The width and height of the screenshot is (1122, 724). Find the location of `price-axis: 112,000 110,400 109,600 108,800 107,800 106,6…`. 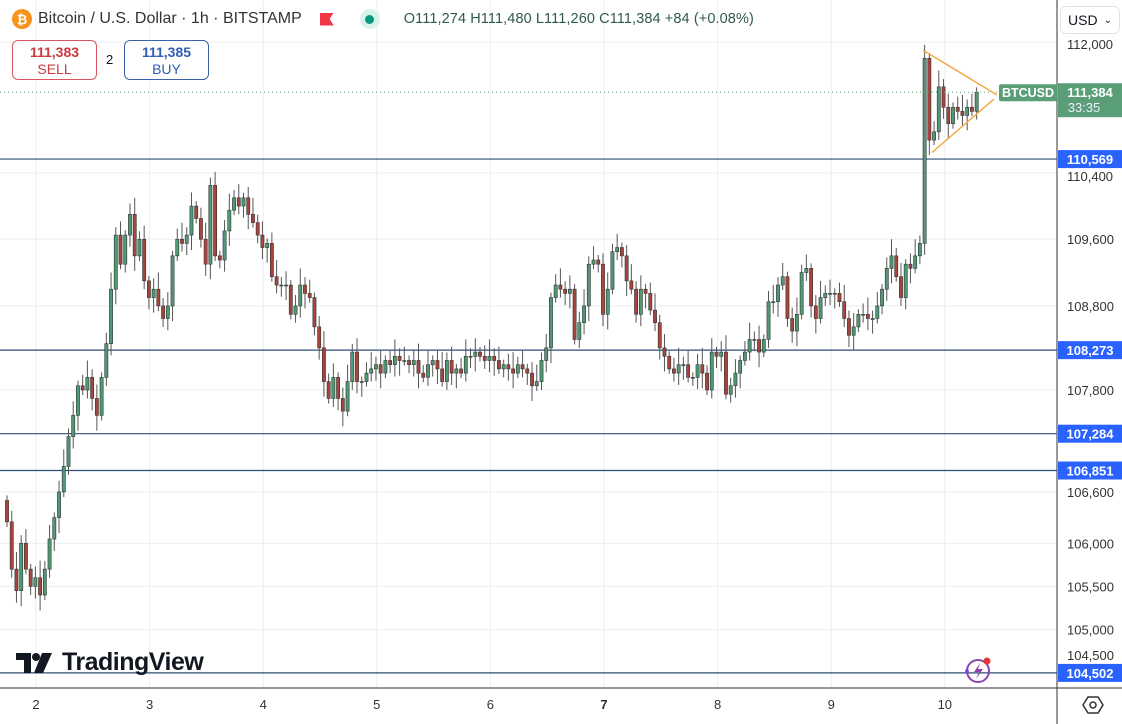

price-axis: 112,000 110,400 109,600 108,800 107,800 106,6… is located at coordinates (1090, 359).